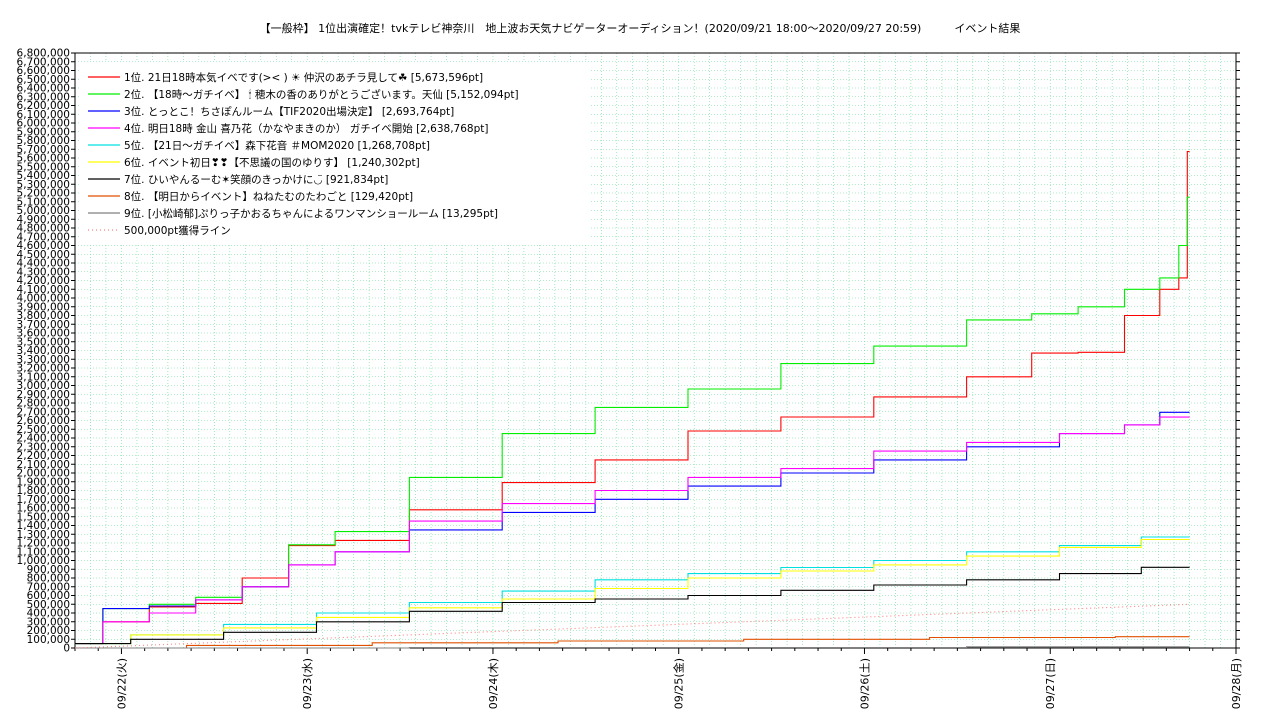 The height and width of the screenshot is (720, 1280). What do you see at coordinates (43, 369) in the screenshot?
I see `y-tick-label: 3,200,000` at bounding box center [43, 369].